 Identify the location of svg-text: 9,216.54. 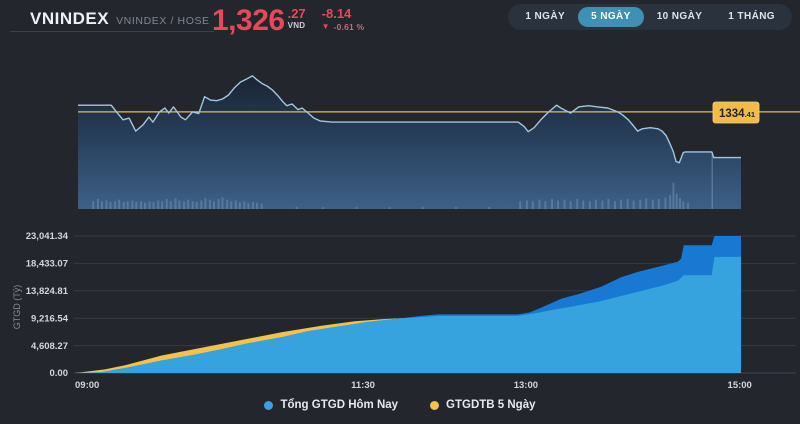
(50, 318).